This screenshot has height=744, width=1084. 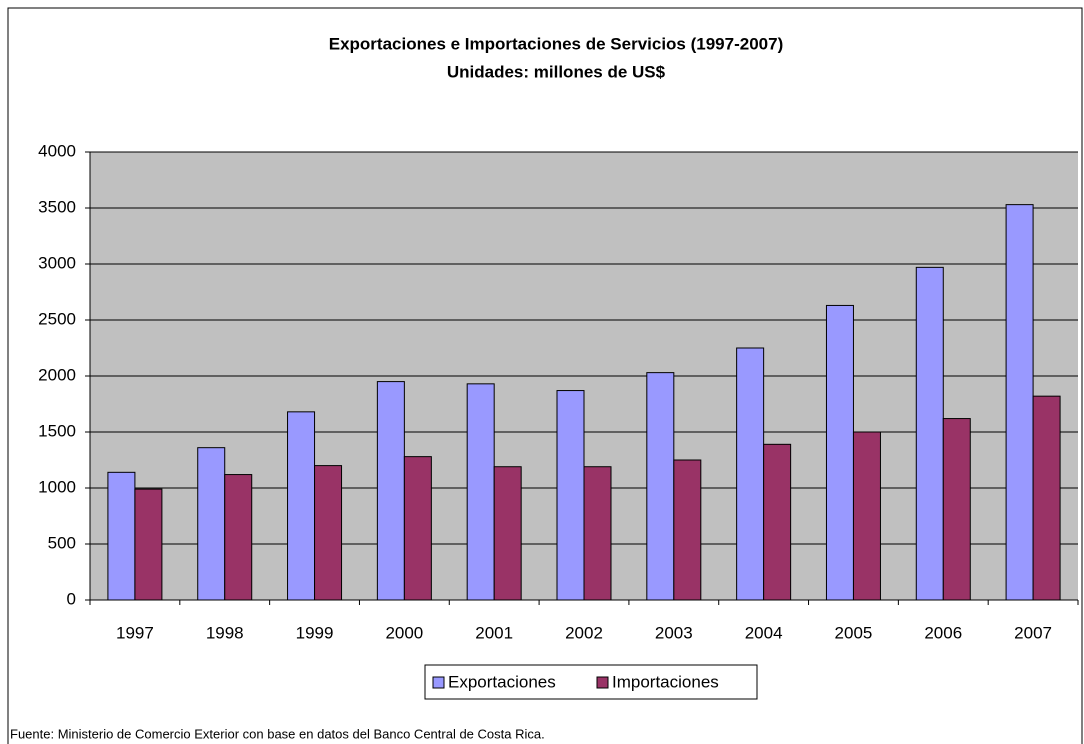 I want to click on x-tick-label: 2001, so click(x=494, y=632).